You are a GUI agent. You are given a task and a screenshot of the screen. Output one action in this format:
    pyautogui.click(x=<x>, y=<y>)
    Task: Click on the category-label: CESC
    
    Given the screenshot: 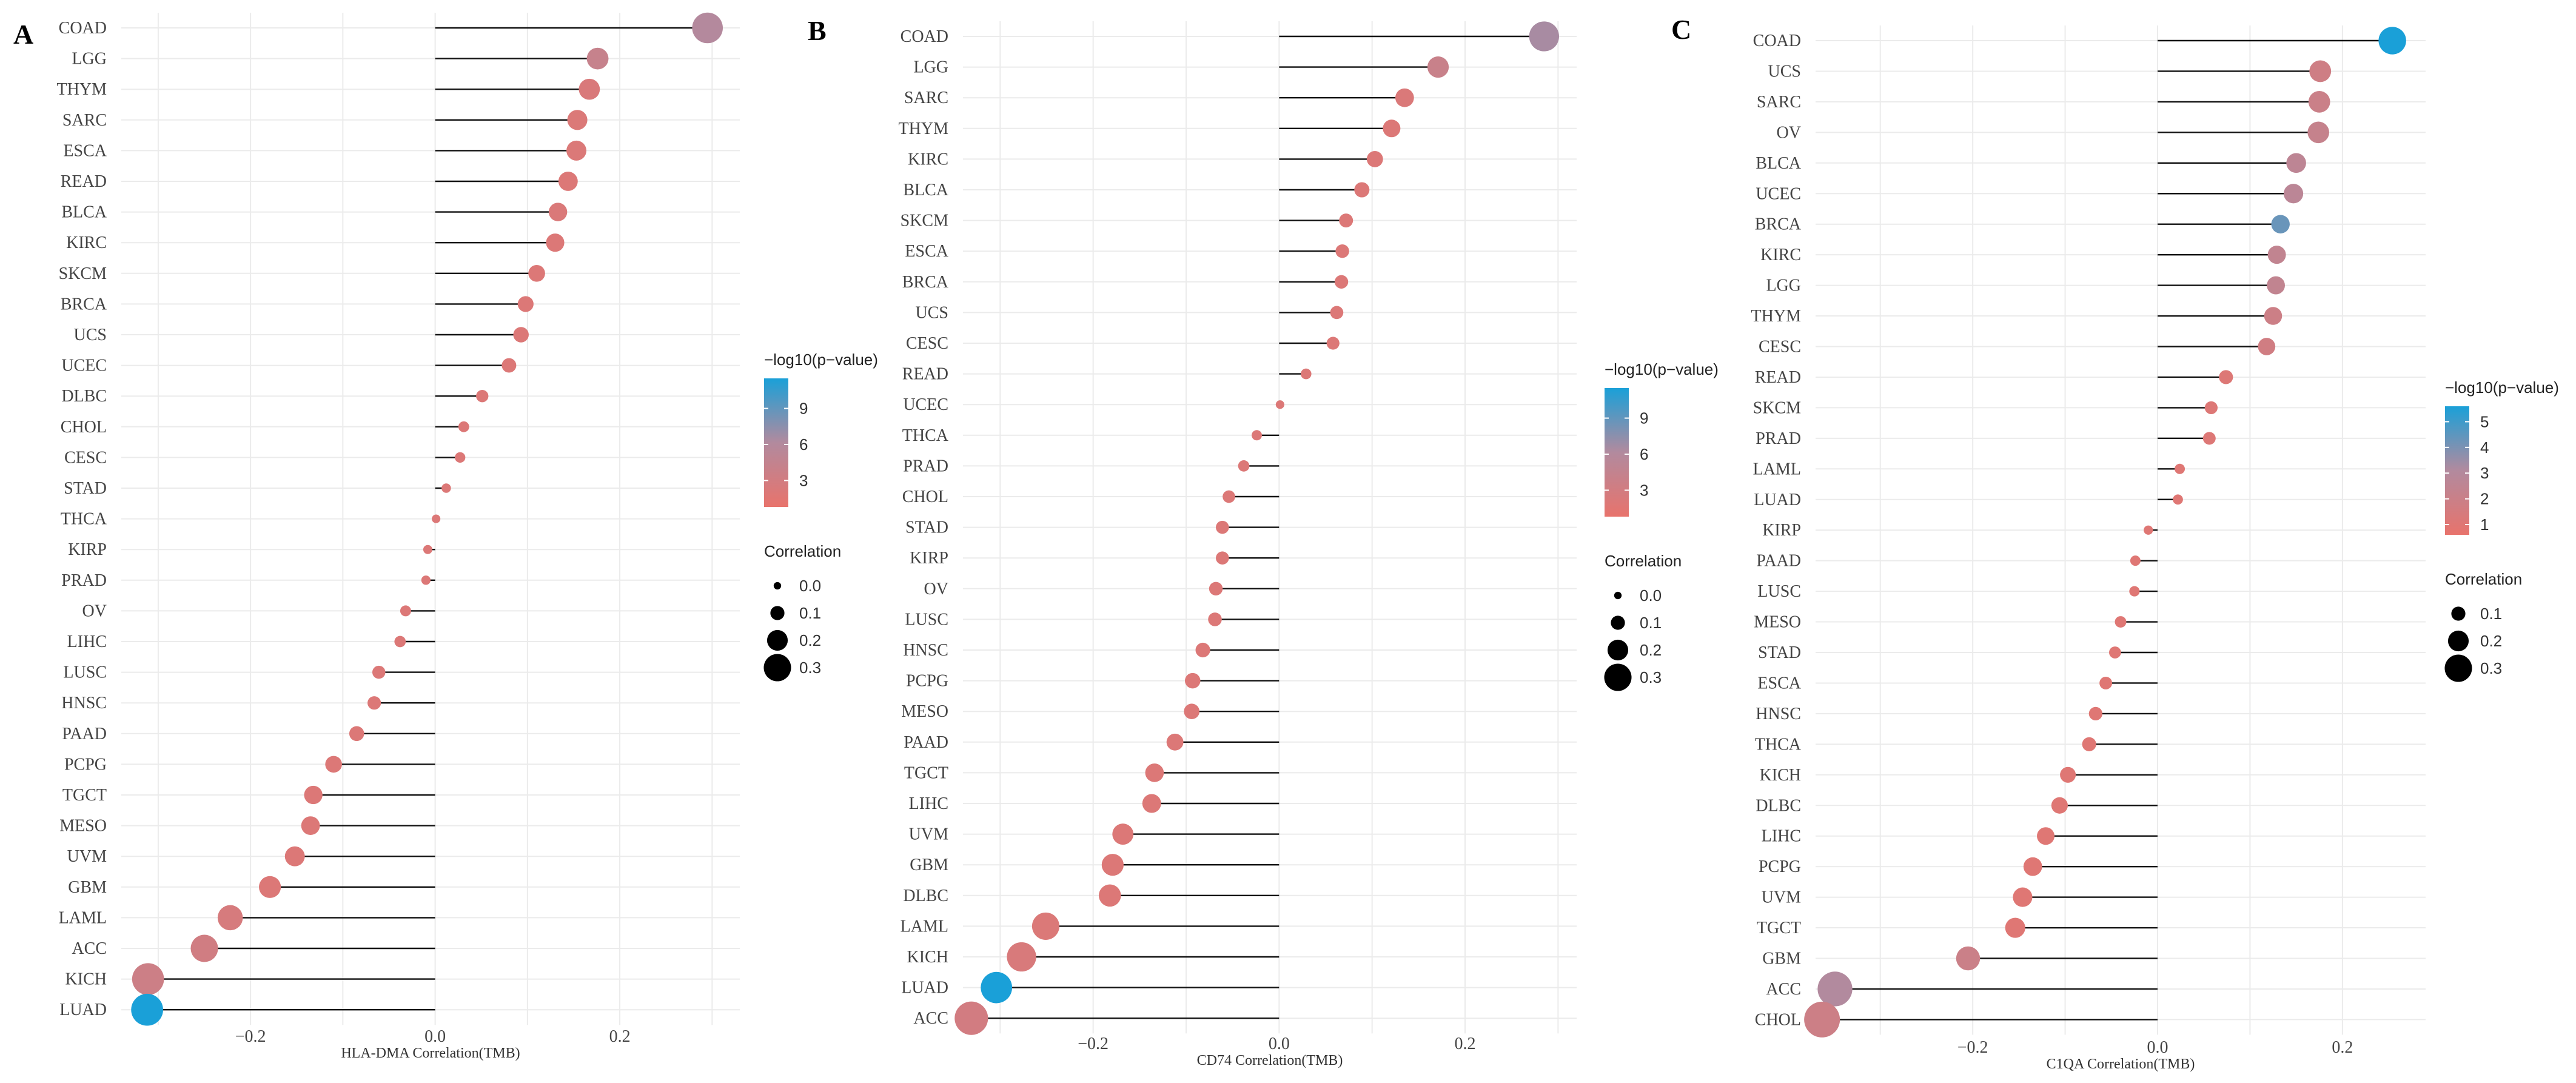 What is the action you would take?
    pyautogui.click(x=927, y=344)
    